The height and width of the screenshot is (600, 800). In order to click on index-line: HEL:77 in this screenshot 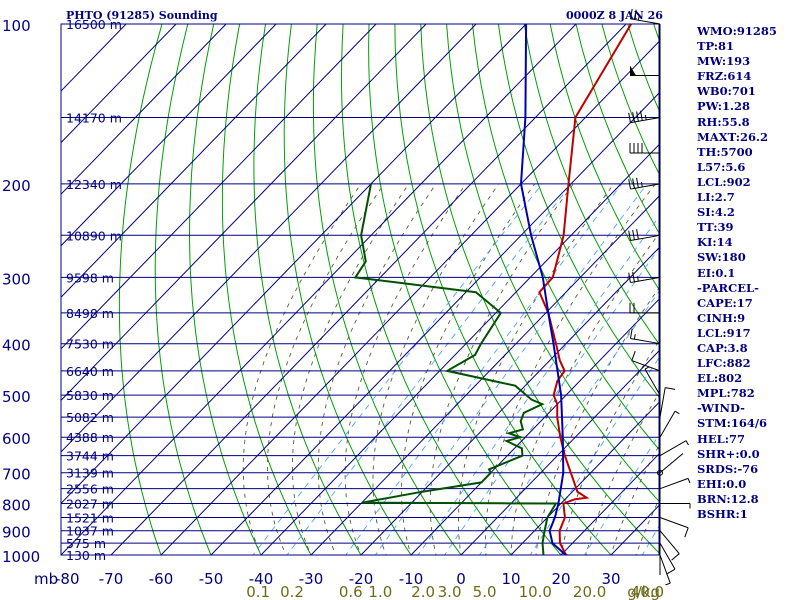, I will do `click(721, 438)`.